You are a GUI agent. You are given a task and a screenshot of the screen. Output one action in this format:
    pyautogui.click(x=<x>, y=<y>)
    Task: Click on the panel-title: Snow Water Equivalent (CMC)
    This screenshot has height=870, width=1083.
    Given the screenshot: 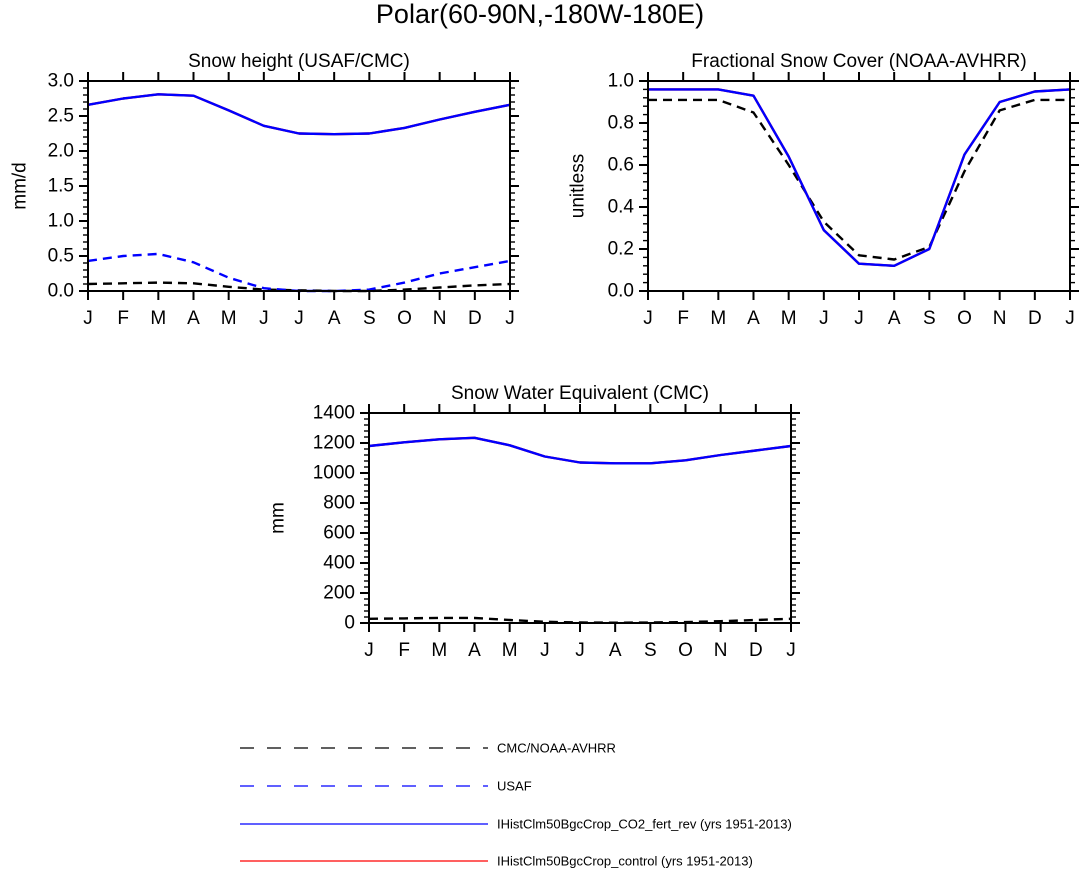 What is the action you would take?
    pyautogui.click(x=580, y=393)
    